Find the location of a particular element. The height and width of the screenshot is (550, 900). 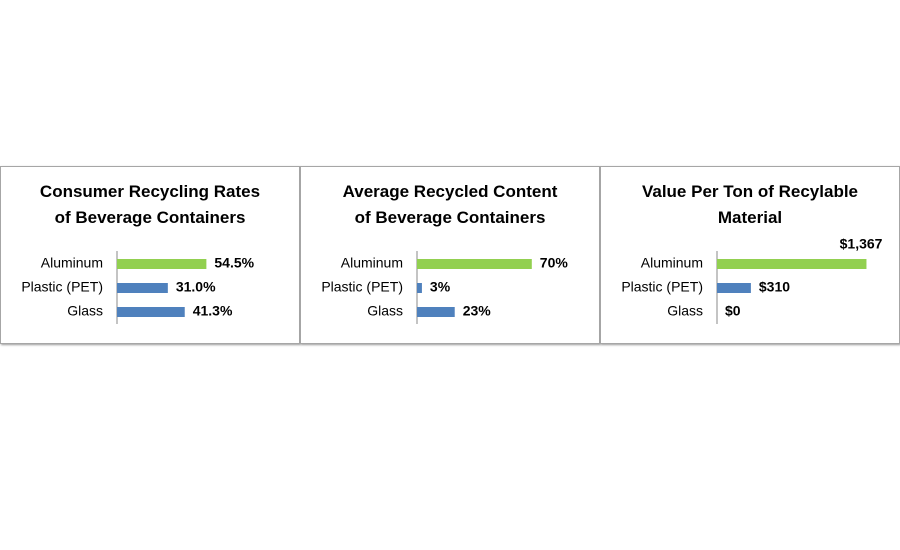

title-line: Consumer Recycling Rates is located at coordinates (150, 191).